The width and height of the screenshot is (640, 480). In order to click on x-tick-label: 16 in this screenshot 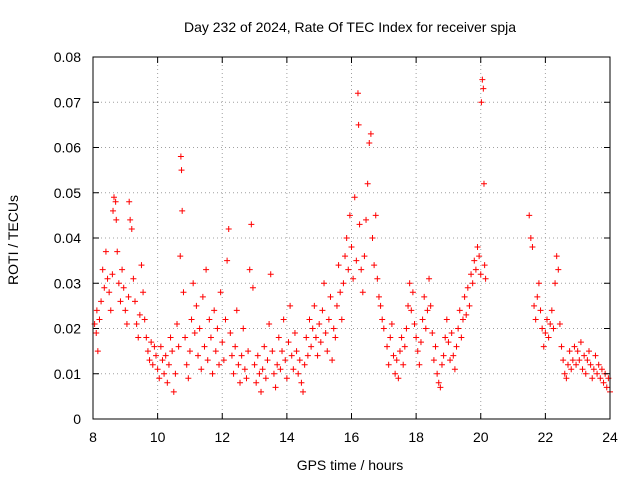, I will do `click(352, 437)`.